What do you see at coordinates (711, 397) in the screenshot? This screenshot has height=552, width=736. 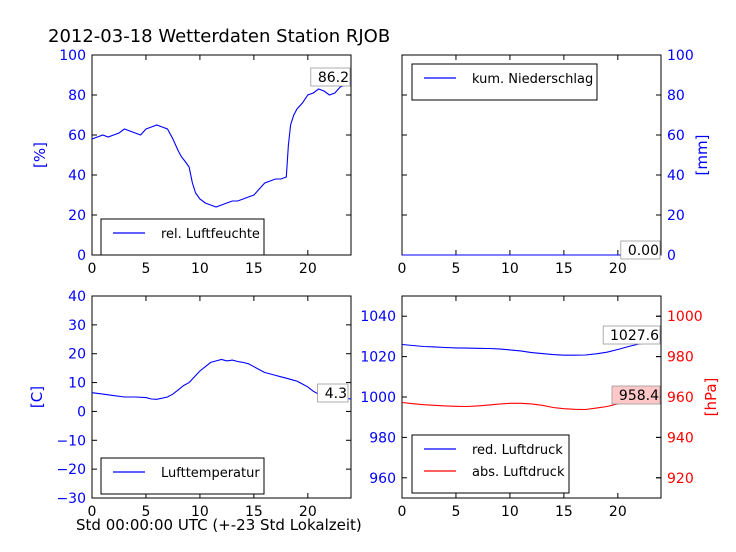 I see `y-axis-label: [hPa]` at bounding box center [711, 397].